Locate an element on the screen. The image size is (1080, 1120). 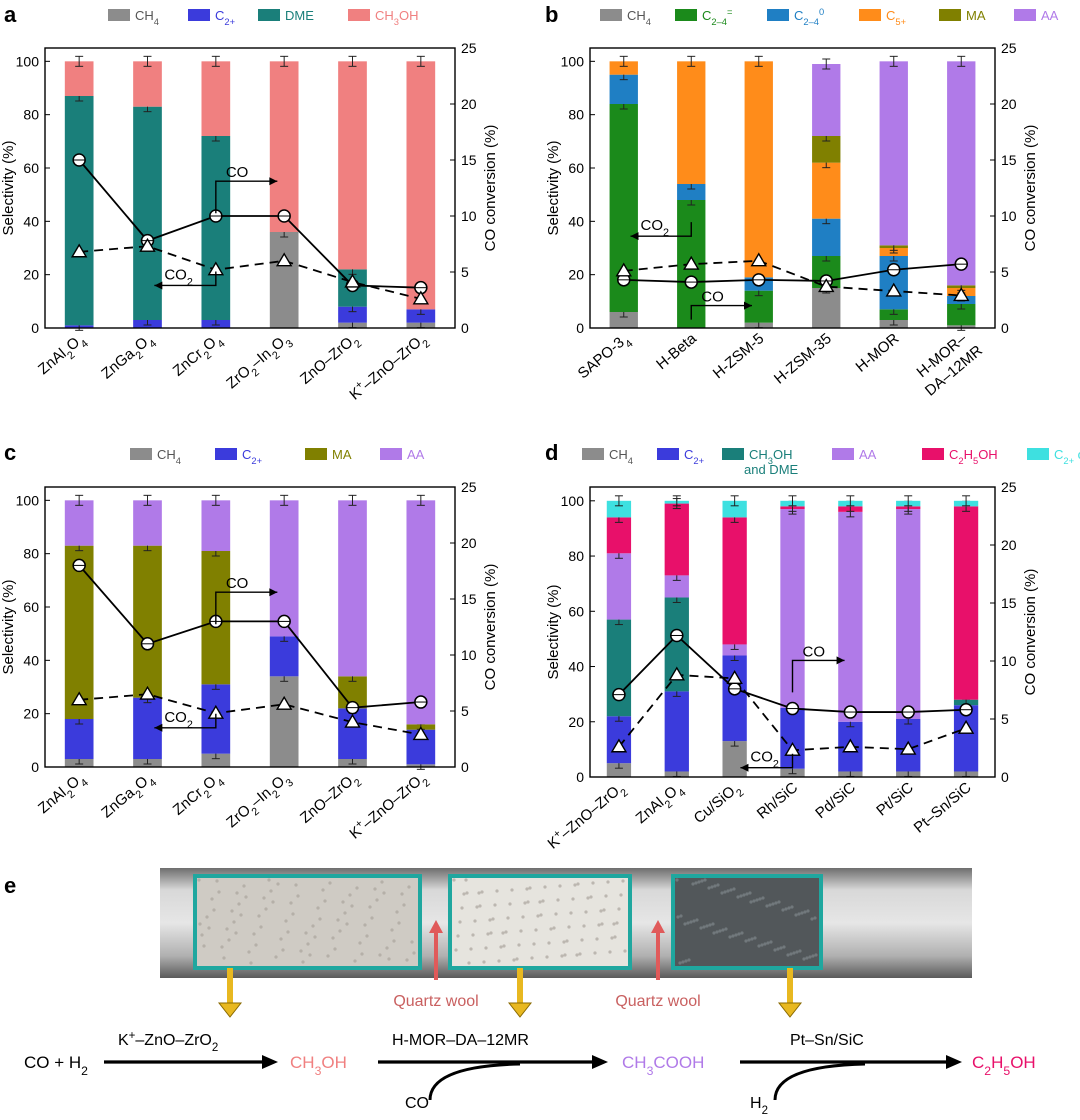
text-segment: DME is located at coordinates (299, 15).